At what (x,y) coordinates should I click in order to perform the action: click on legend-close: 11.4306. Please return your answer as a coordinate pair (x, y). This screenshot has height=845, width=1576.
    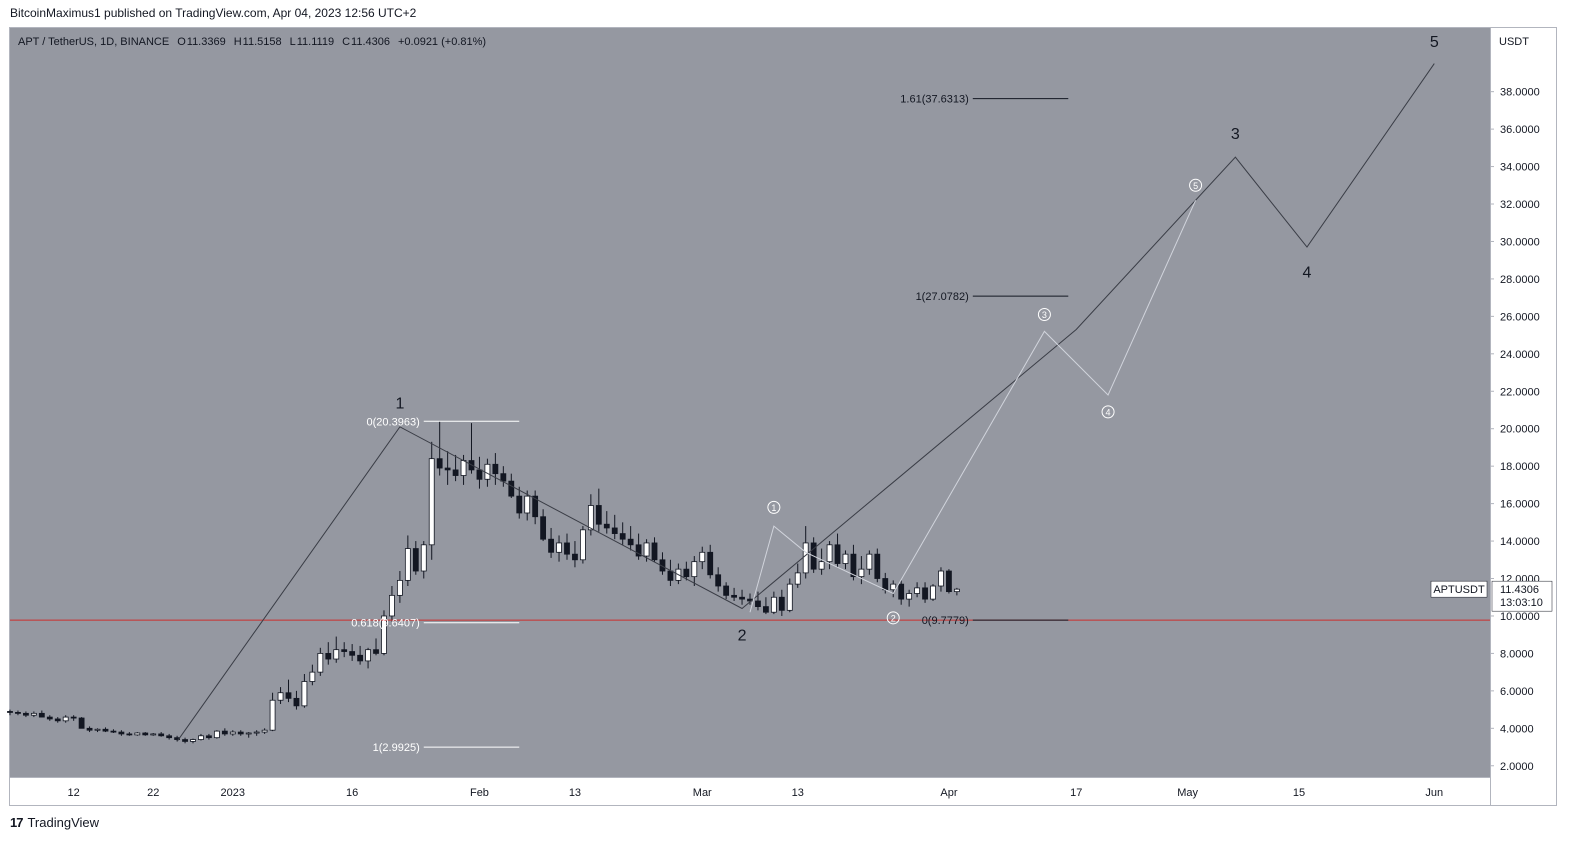
    Looking at the image, I should click on (370, 42).